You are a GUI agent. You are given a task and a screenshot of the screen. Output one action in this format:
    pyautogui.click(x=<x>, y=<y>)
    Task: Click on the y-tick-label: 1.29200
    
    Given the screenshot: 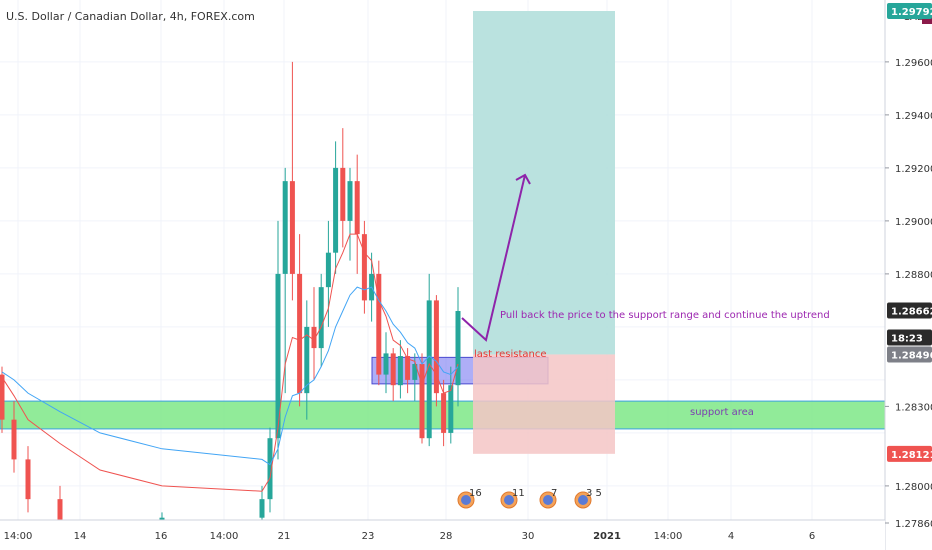 What is the action you would take?
    pyautogui.click(x=913, y=169)
    